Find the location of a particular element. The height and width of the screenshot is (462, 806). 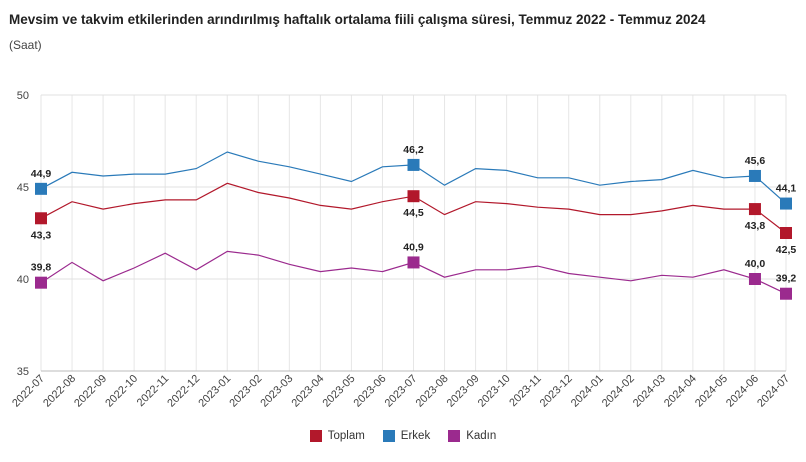

legend-item-toplam: Toplam is located at coordinates (337, 436).